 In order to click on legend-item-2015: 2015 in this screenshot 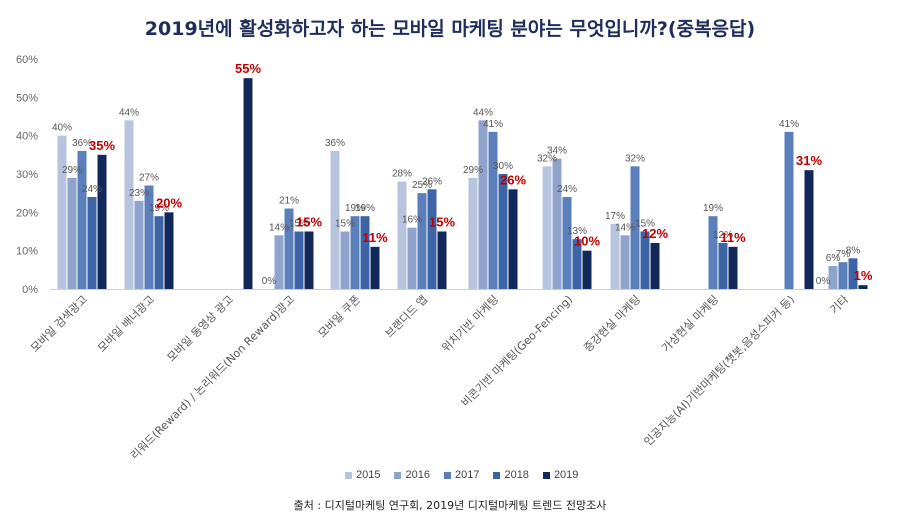, I will do `click(362, 475)`.